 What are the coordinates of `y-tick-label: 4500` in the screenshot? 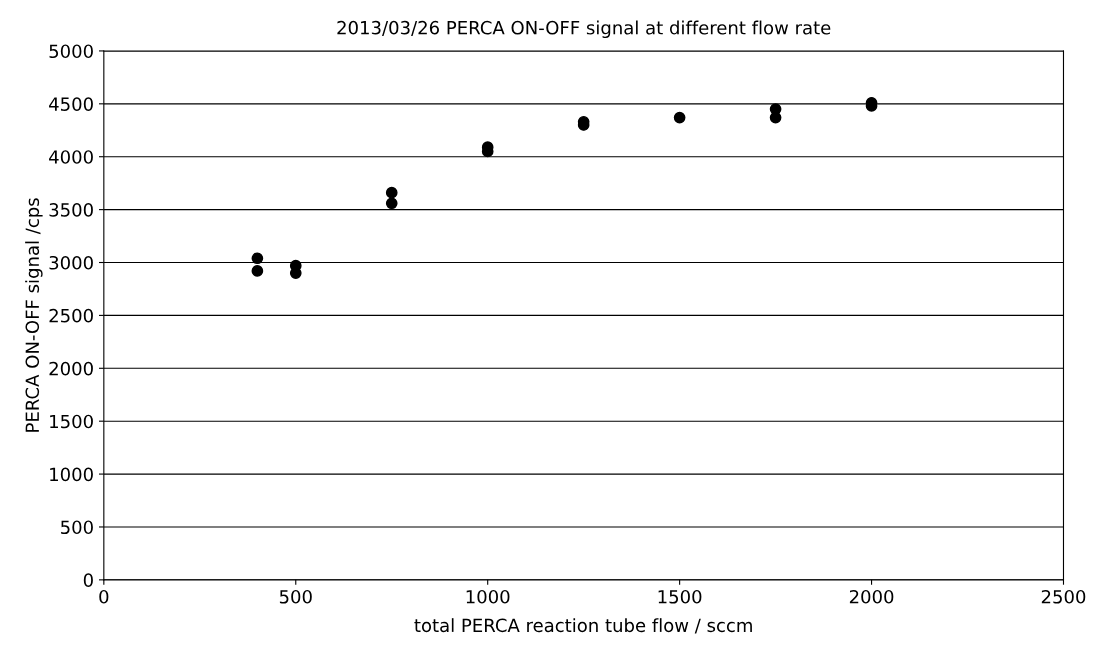 It's located at (71, 104).